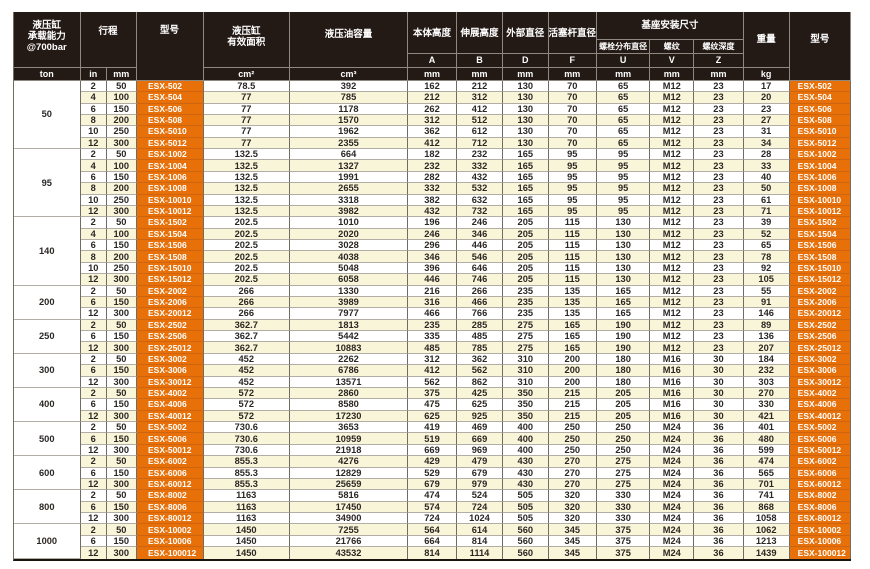 The height and width of the screenshot is (569, 870). I want to click on cell-volume: 1570, so click(349, 120).